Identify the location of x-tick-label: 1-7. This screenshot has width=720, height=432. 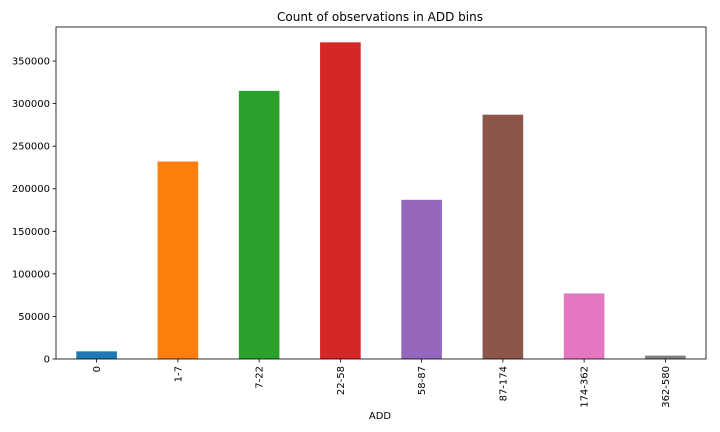
(178, 374).